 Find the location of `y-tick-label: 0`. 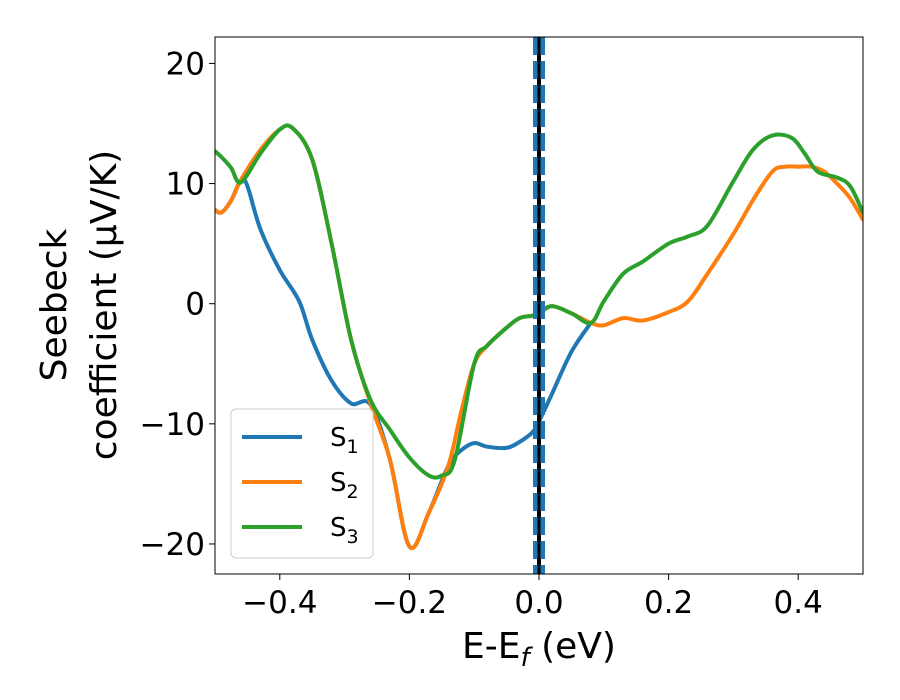

y-tick-label: 0 is located at coordinates (195, 305).